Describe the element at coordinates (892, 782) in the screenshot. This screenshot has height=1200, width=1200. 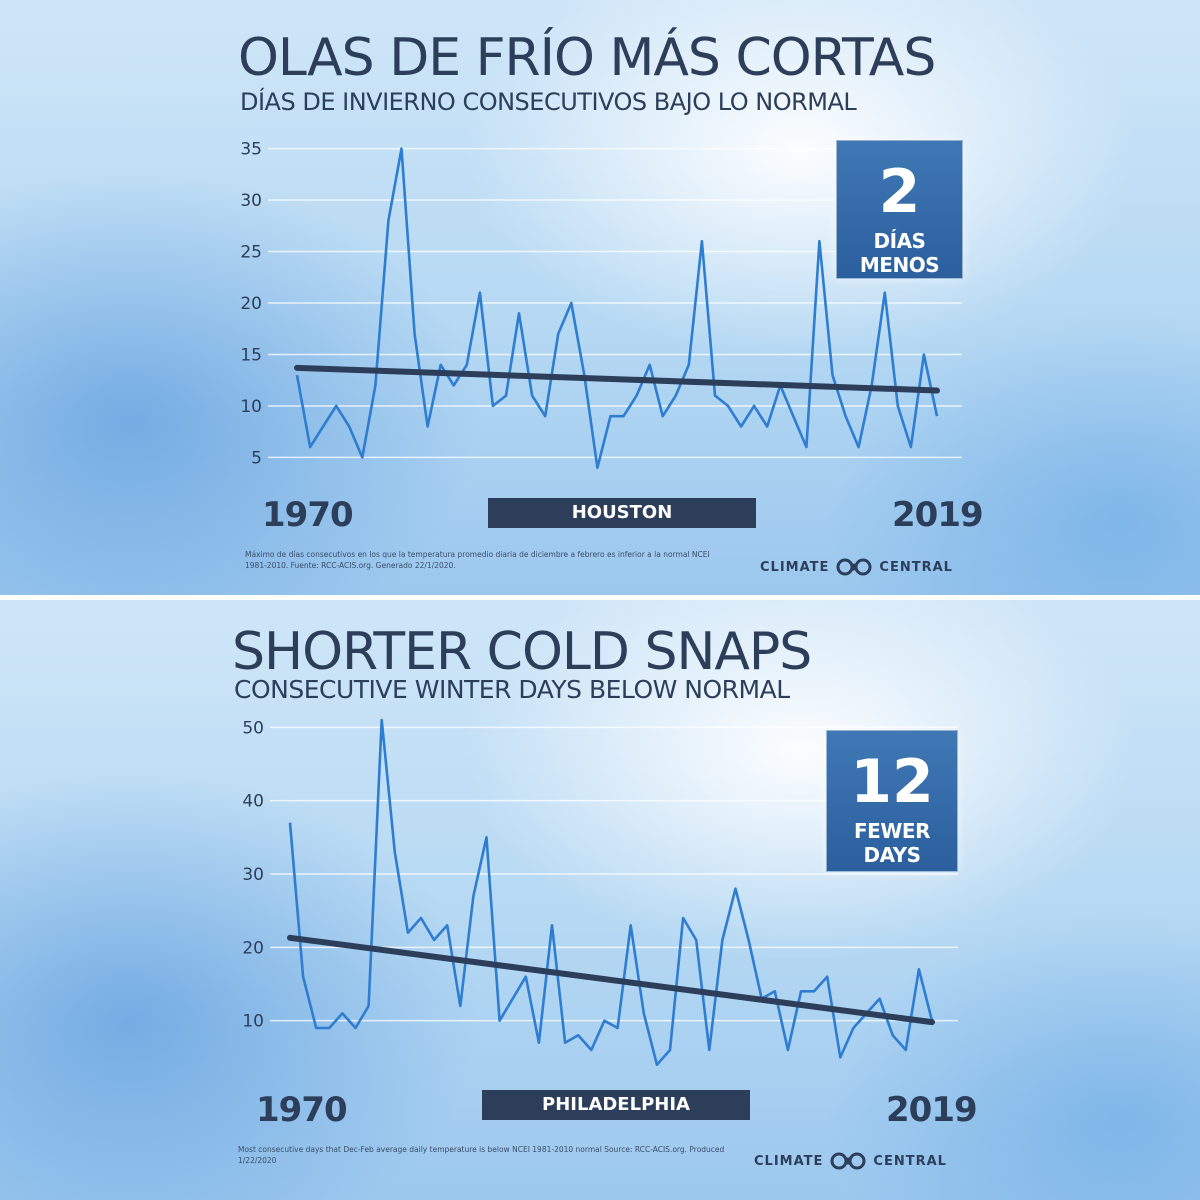
I see `badge-number: 12` at that location.